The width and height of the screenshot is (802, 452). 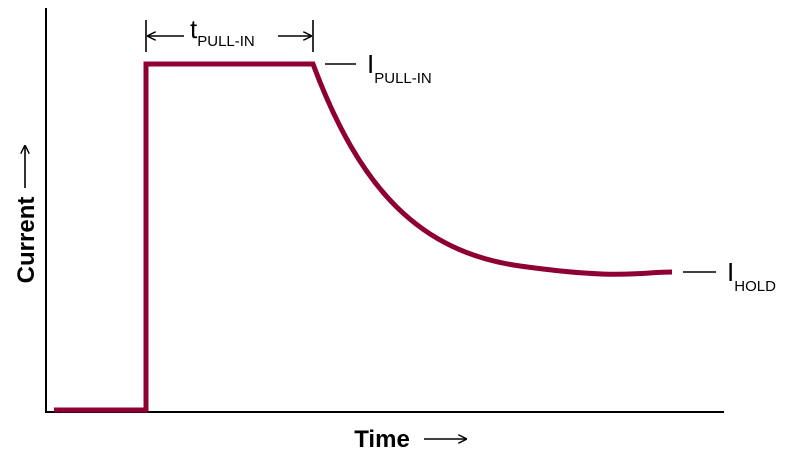 I want to click on symbol: t, so click(x=194, y=29).